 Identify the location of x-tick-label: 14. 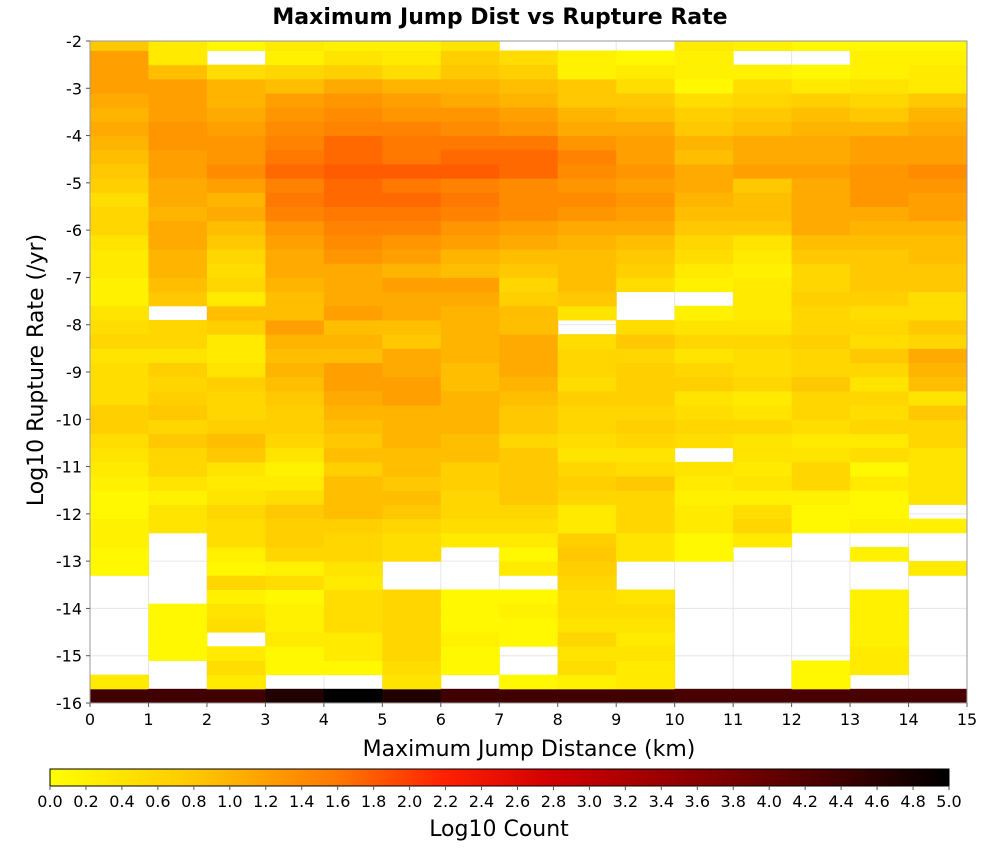
(908, 719).